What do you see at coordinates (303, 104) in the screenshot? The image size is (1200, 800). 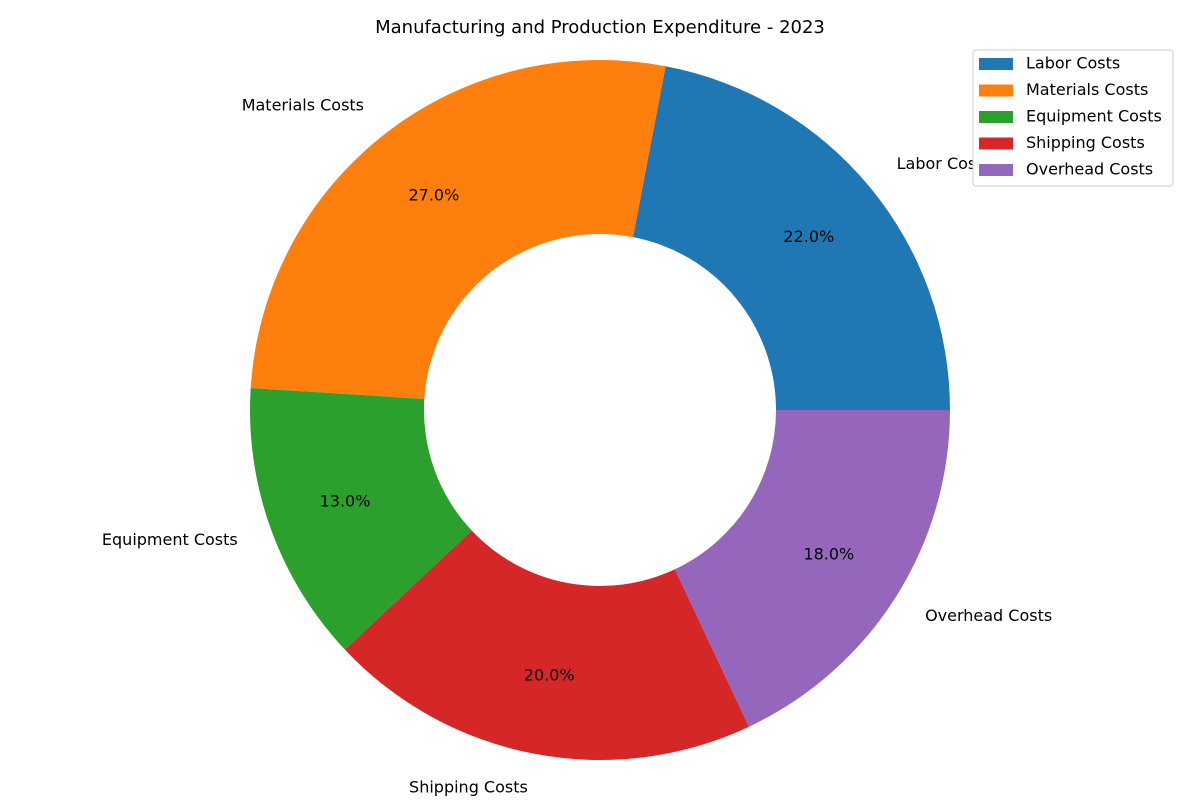 I see `slice-label-materials-costs: Materials Costs` at bounding box center [303, 104].